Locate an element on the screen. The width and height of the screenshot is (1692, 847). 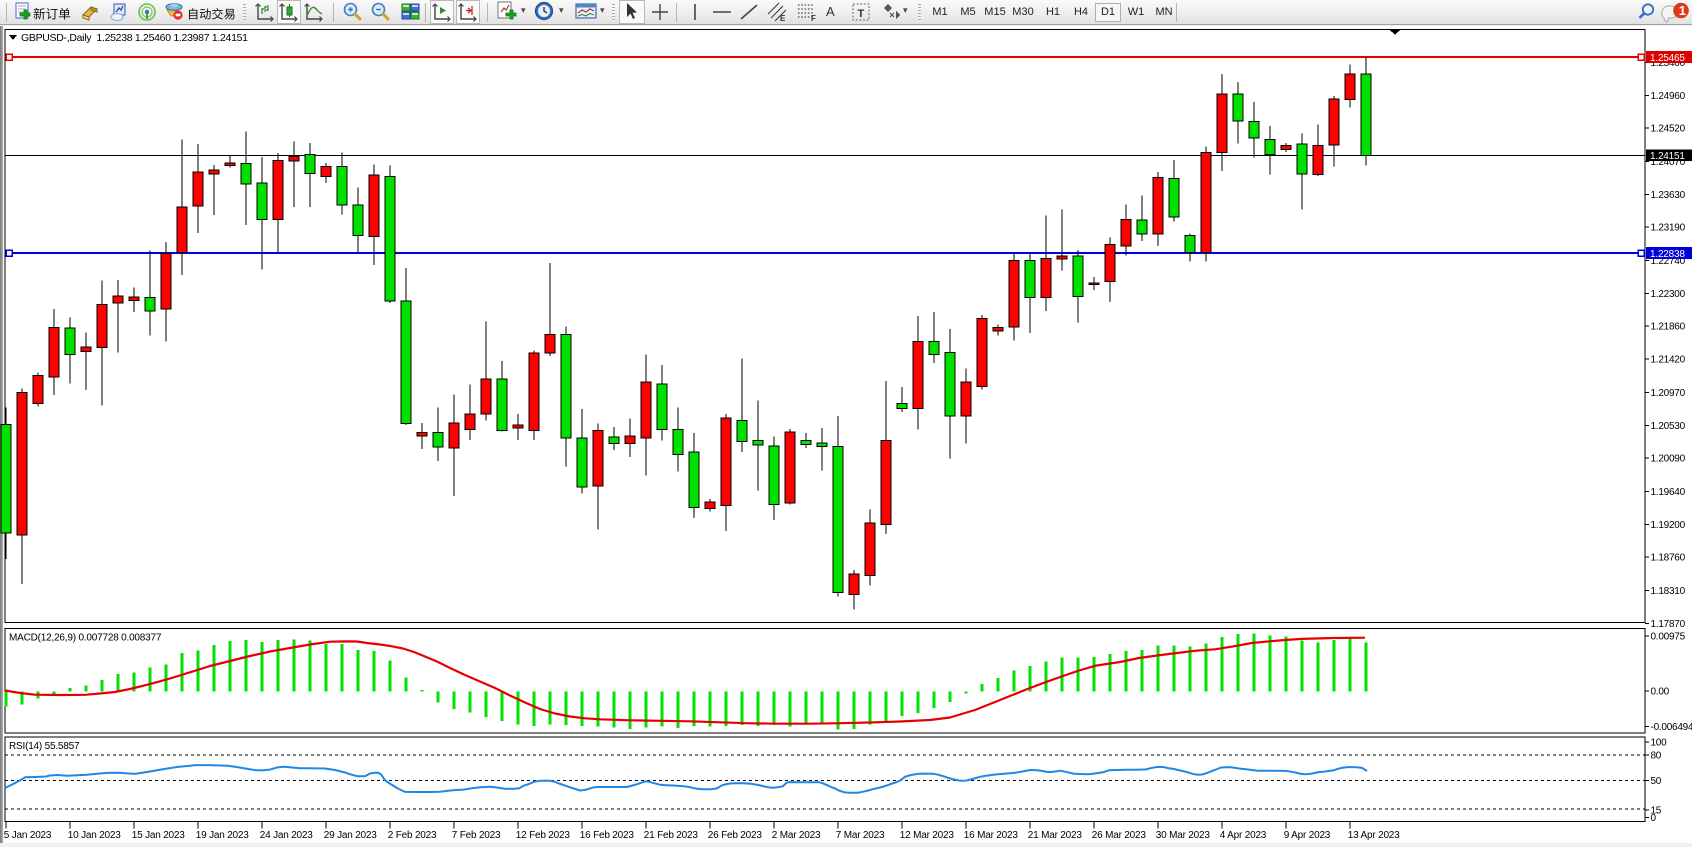
svg-text: 1.22740 is located at coordinates (1668, 261).